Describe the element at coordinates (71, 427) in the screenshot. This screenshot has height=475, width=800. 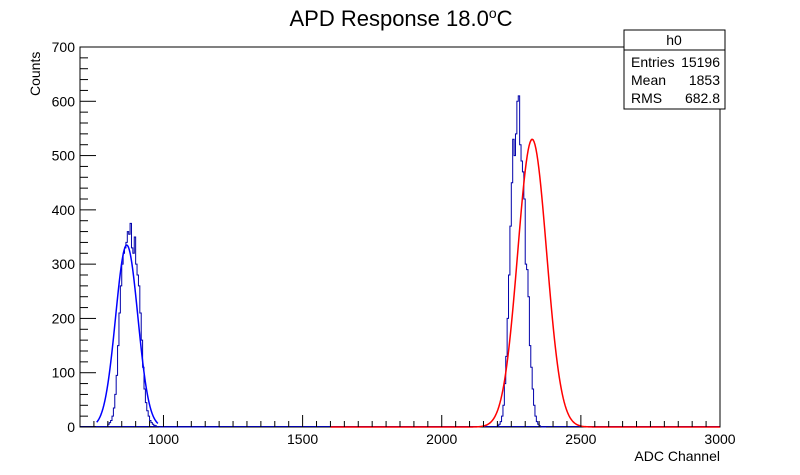
I see `y-tick-label: 0` at that location.